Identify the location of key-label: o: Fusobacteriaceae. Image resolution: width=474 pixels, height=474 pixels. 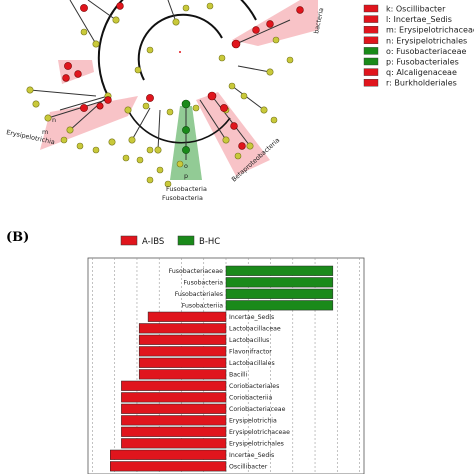
(426, 51).